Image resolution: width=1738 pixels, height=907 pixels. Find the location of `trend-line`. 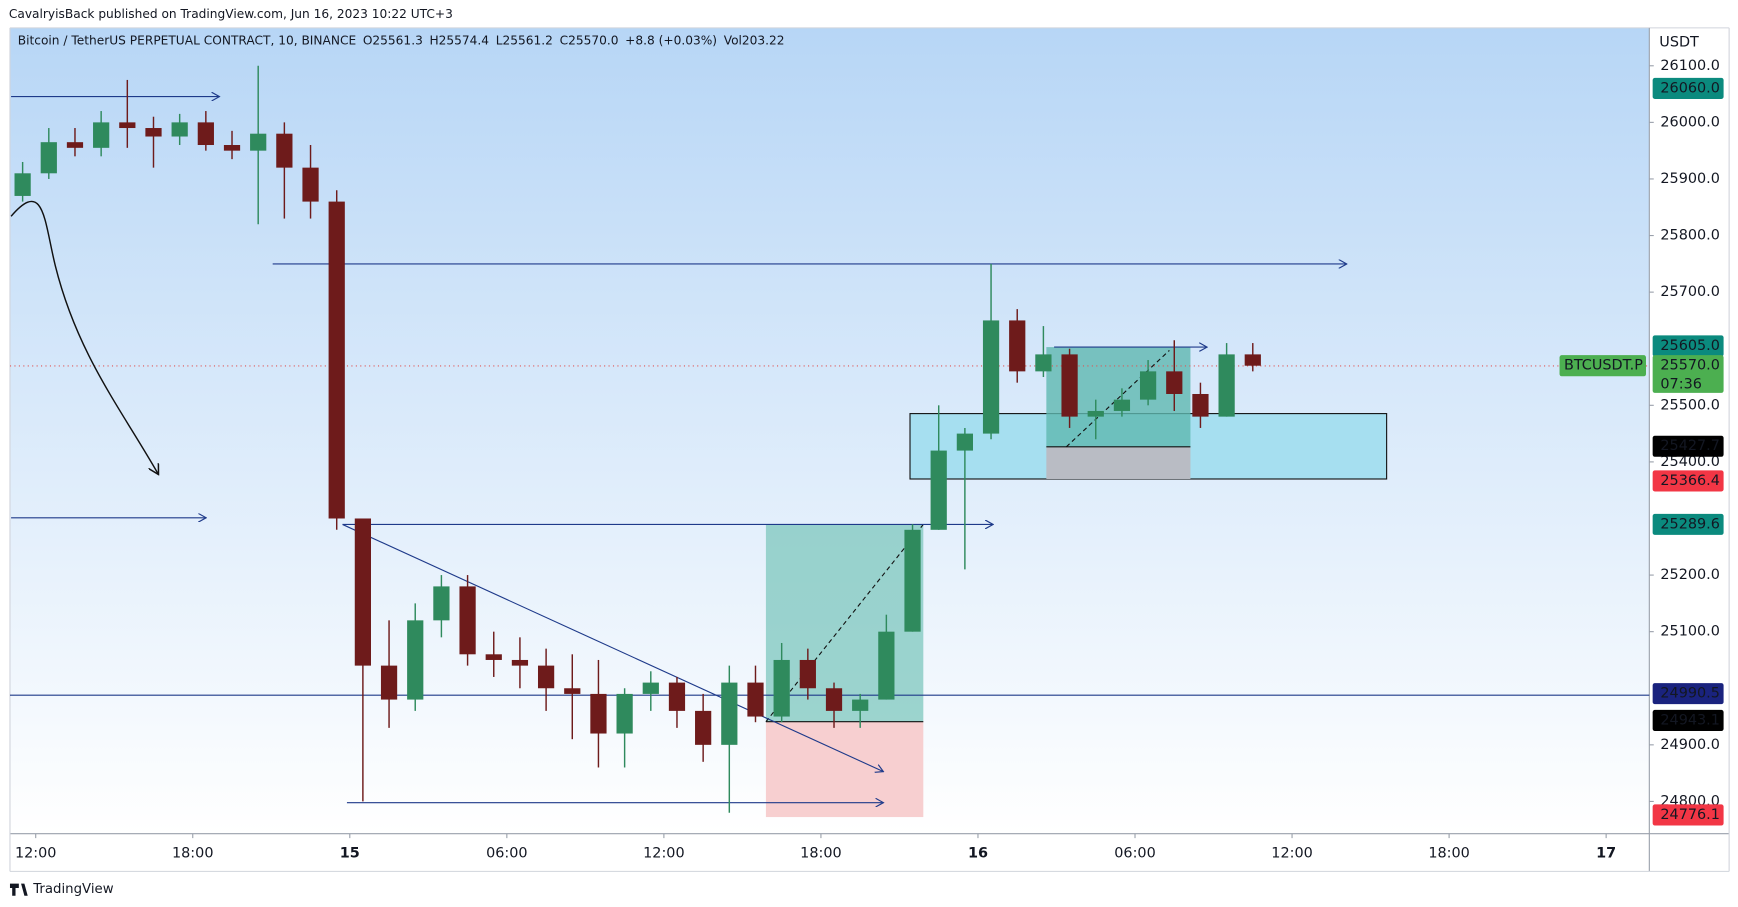

trend-line is located at coordinates (613, 647).